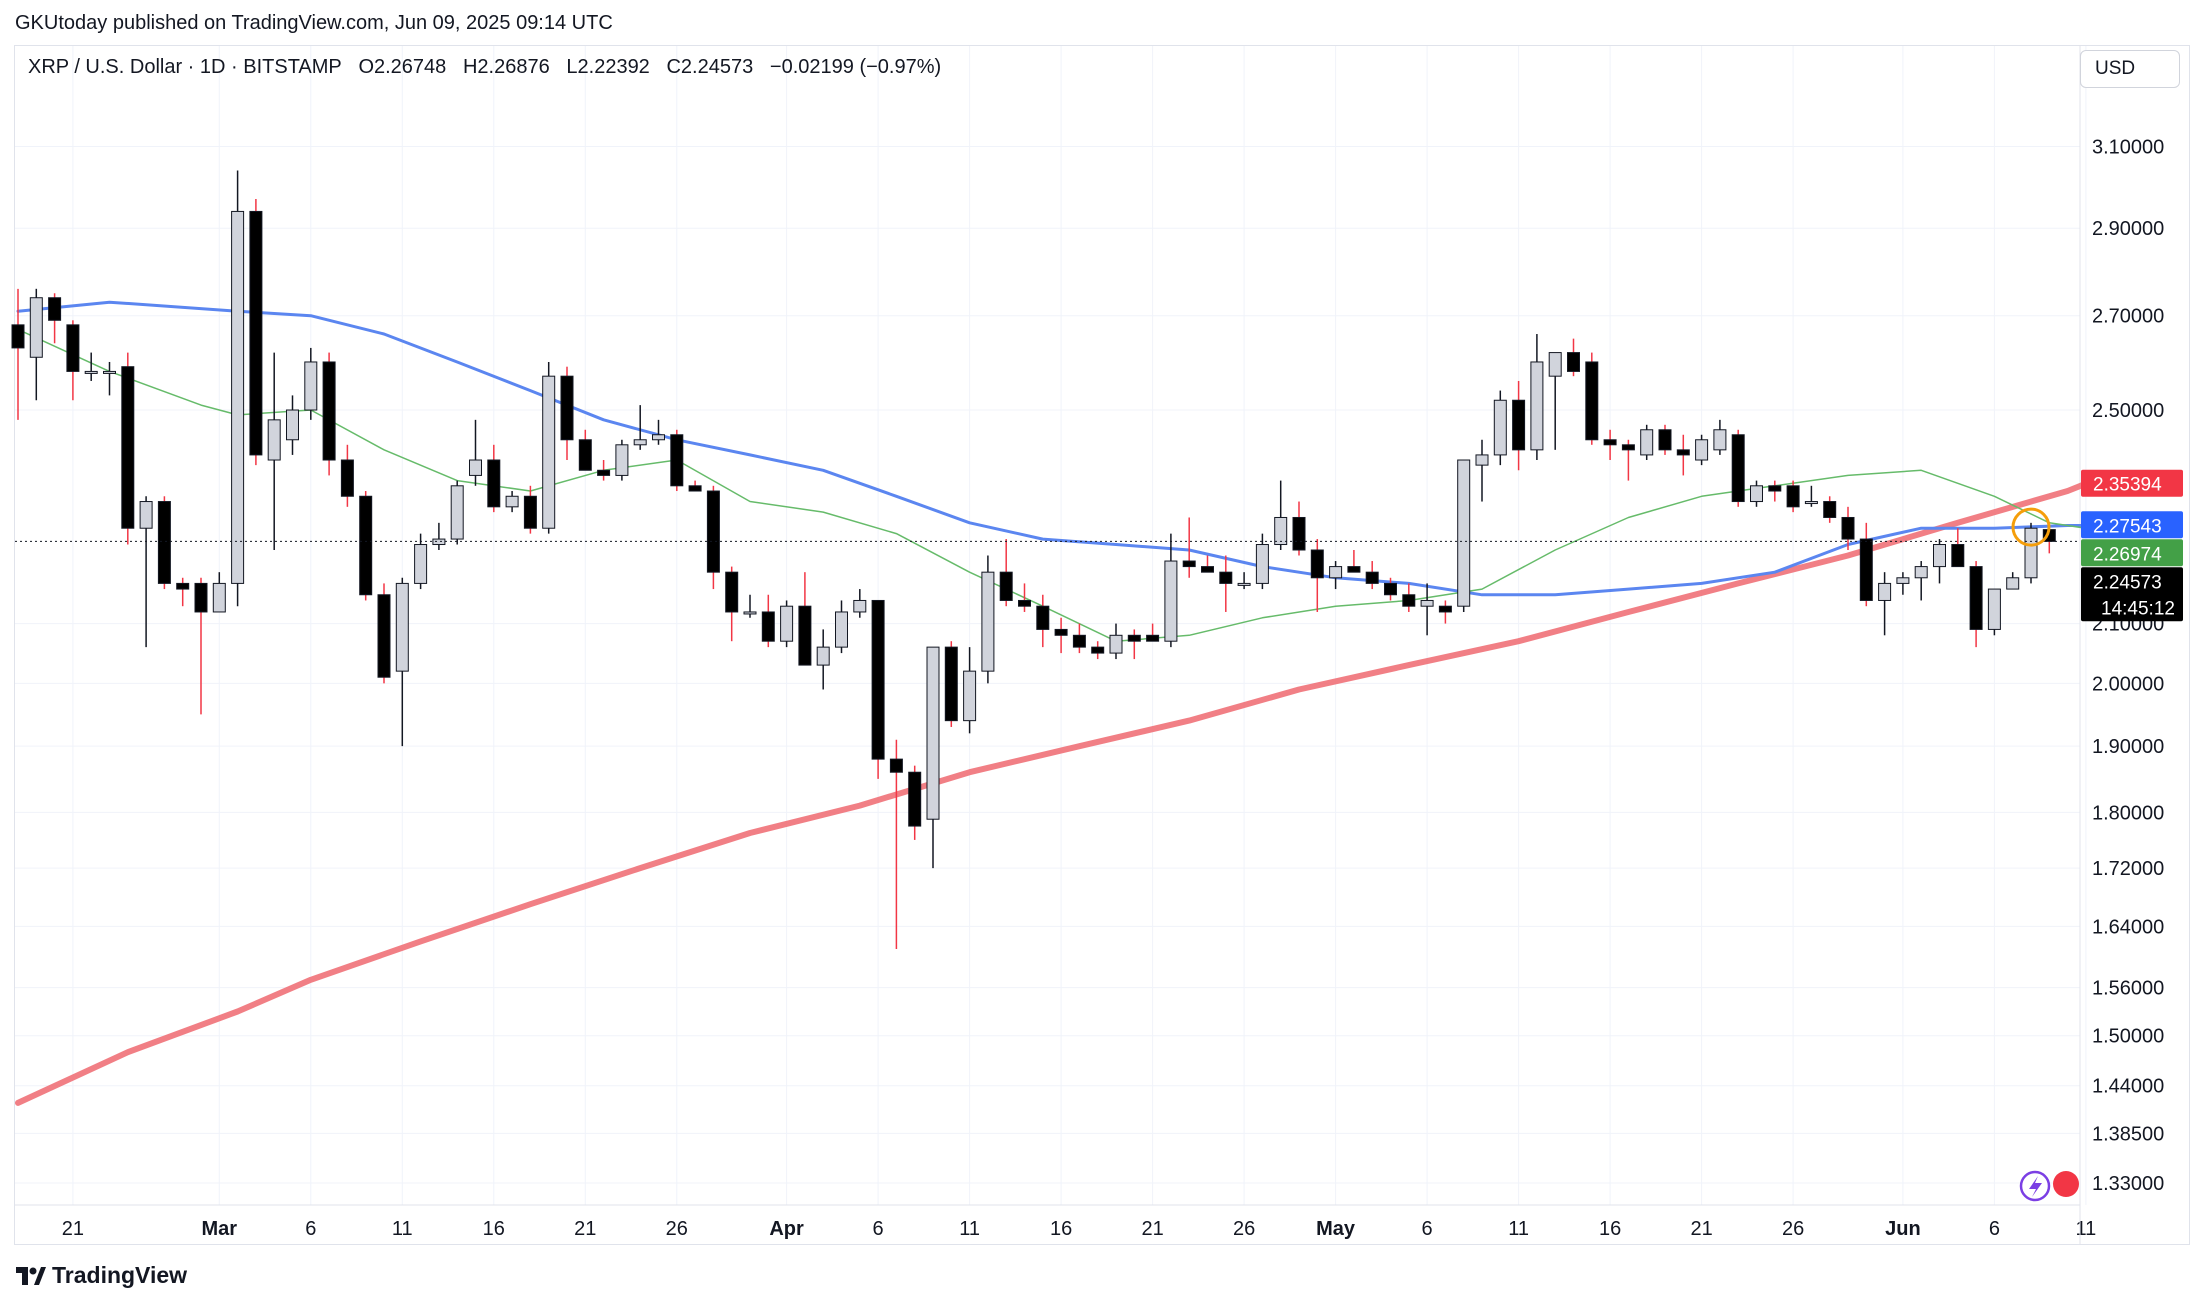  Describe the element at coordinates (185, 67) in the screenshot. I see `legend-symbol: XRP / U.S. Dollar · 1D · BITSTAMP` at that location.